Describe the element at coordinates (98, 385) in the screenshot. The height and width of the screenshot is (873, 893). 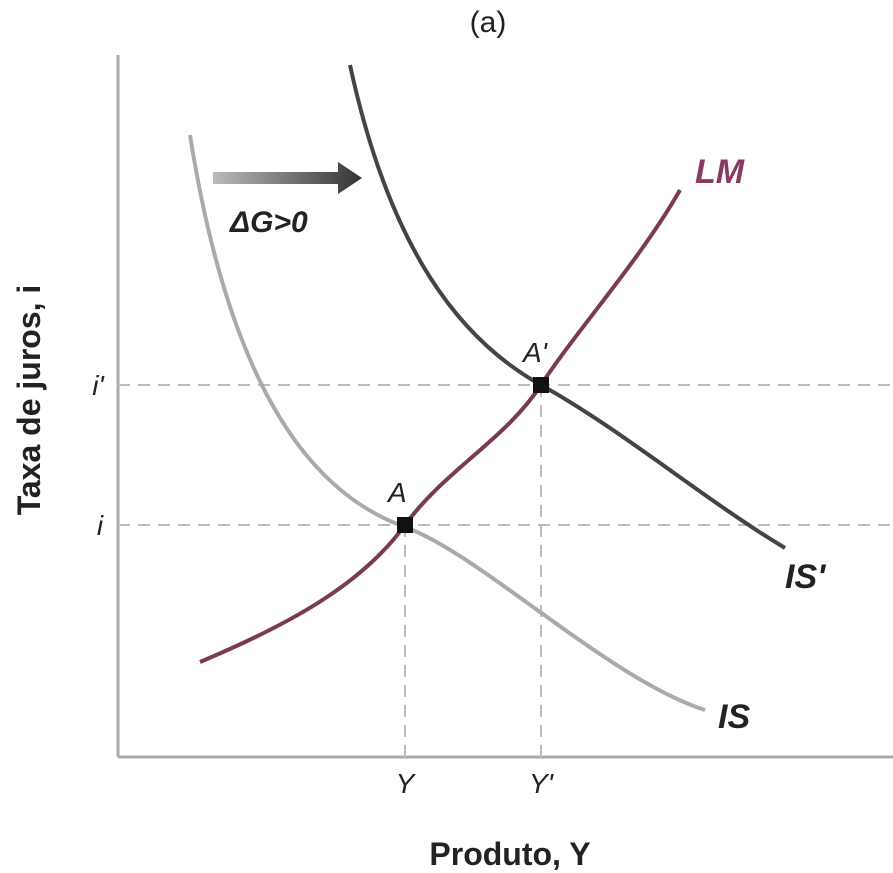
I see `tick-i-prime: i'` at that location.